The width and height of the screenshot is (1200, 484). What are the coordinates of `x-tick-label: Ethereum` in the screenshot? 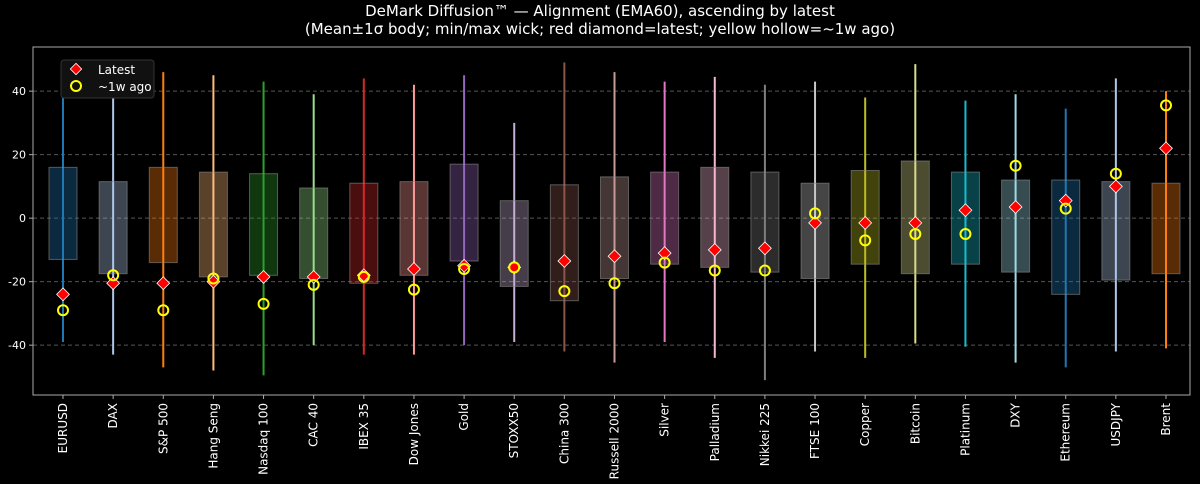 It's located at (1066, 432).